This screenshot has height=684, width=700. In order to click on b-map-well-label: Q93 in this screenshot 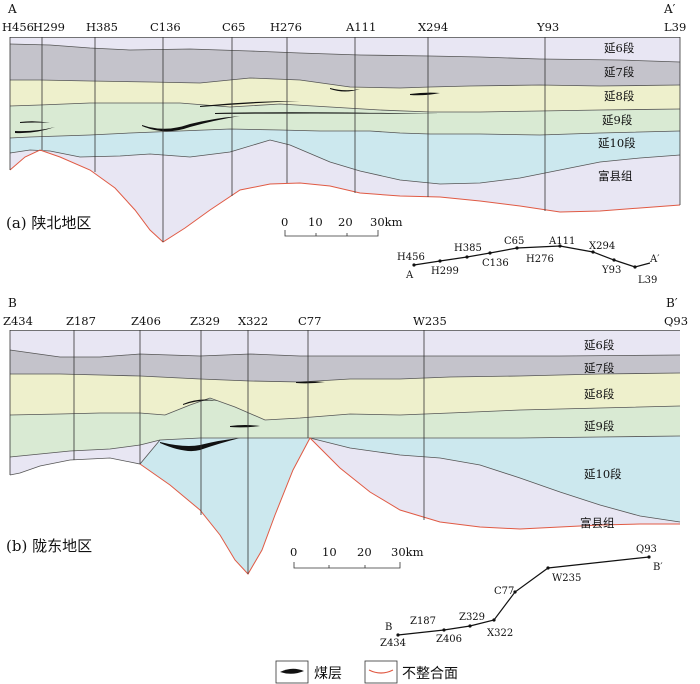, I will do `click(646, 549)`.